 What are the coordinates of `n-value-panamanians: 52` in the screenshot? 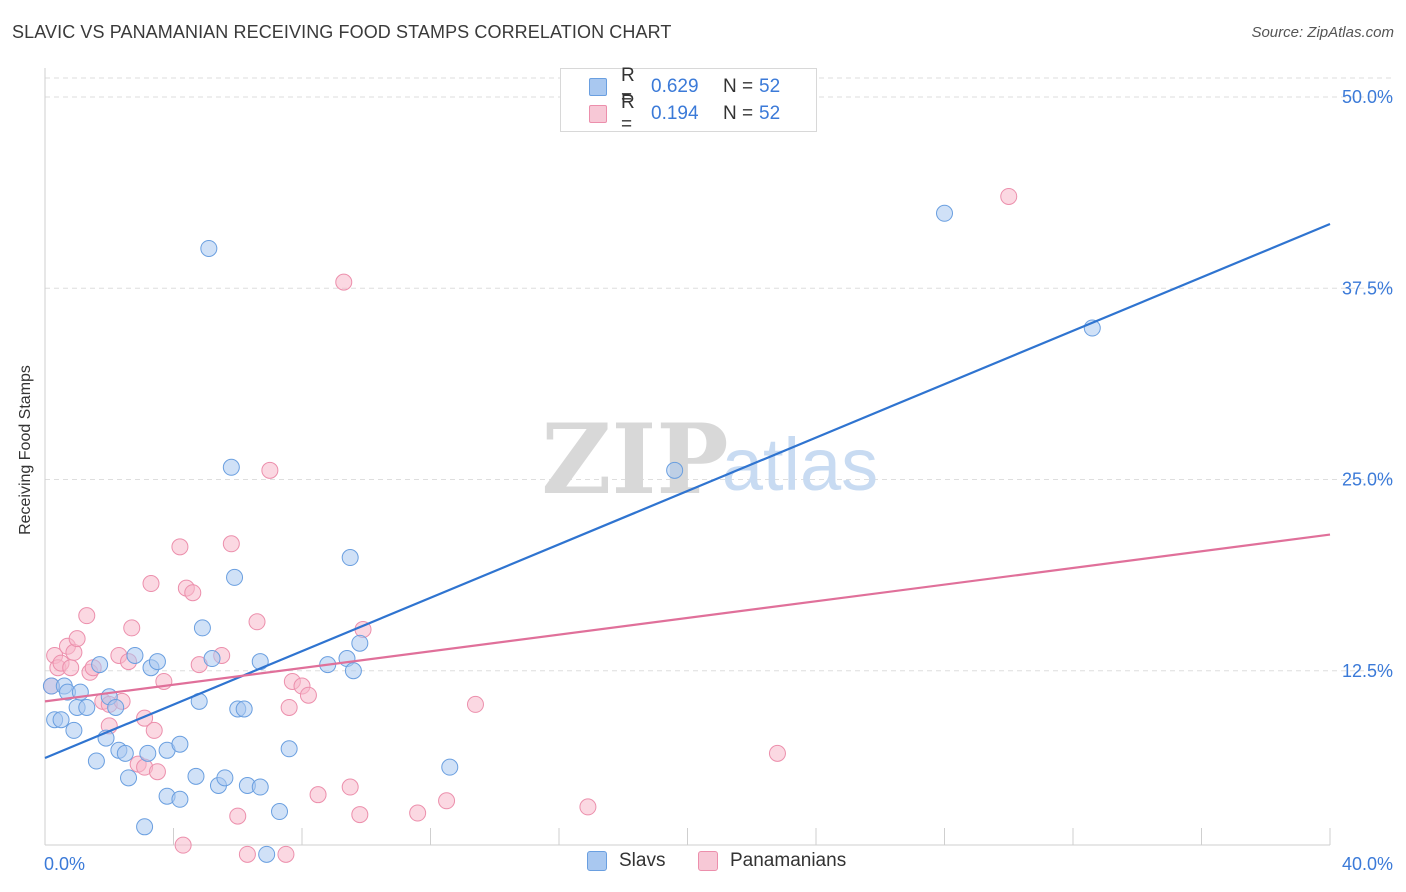 It's located at (770, 113).